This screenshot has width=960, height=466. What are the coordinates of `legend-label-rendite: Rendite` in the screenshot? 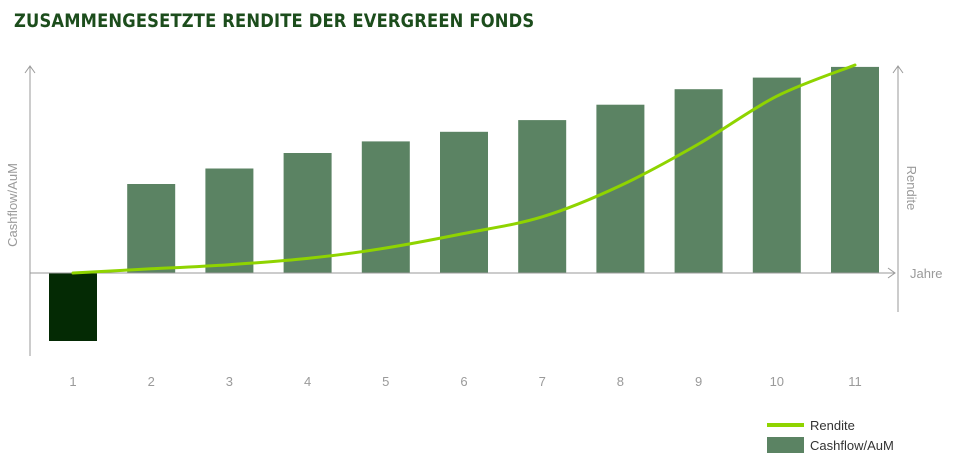 It's located at (832, 425).